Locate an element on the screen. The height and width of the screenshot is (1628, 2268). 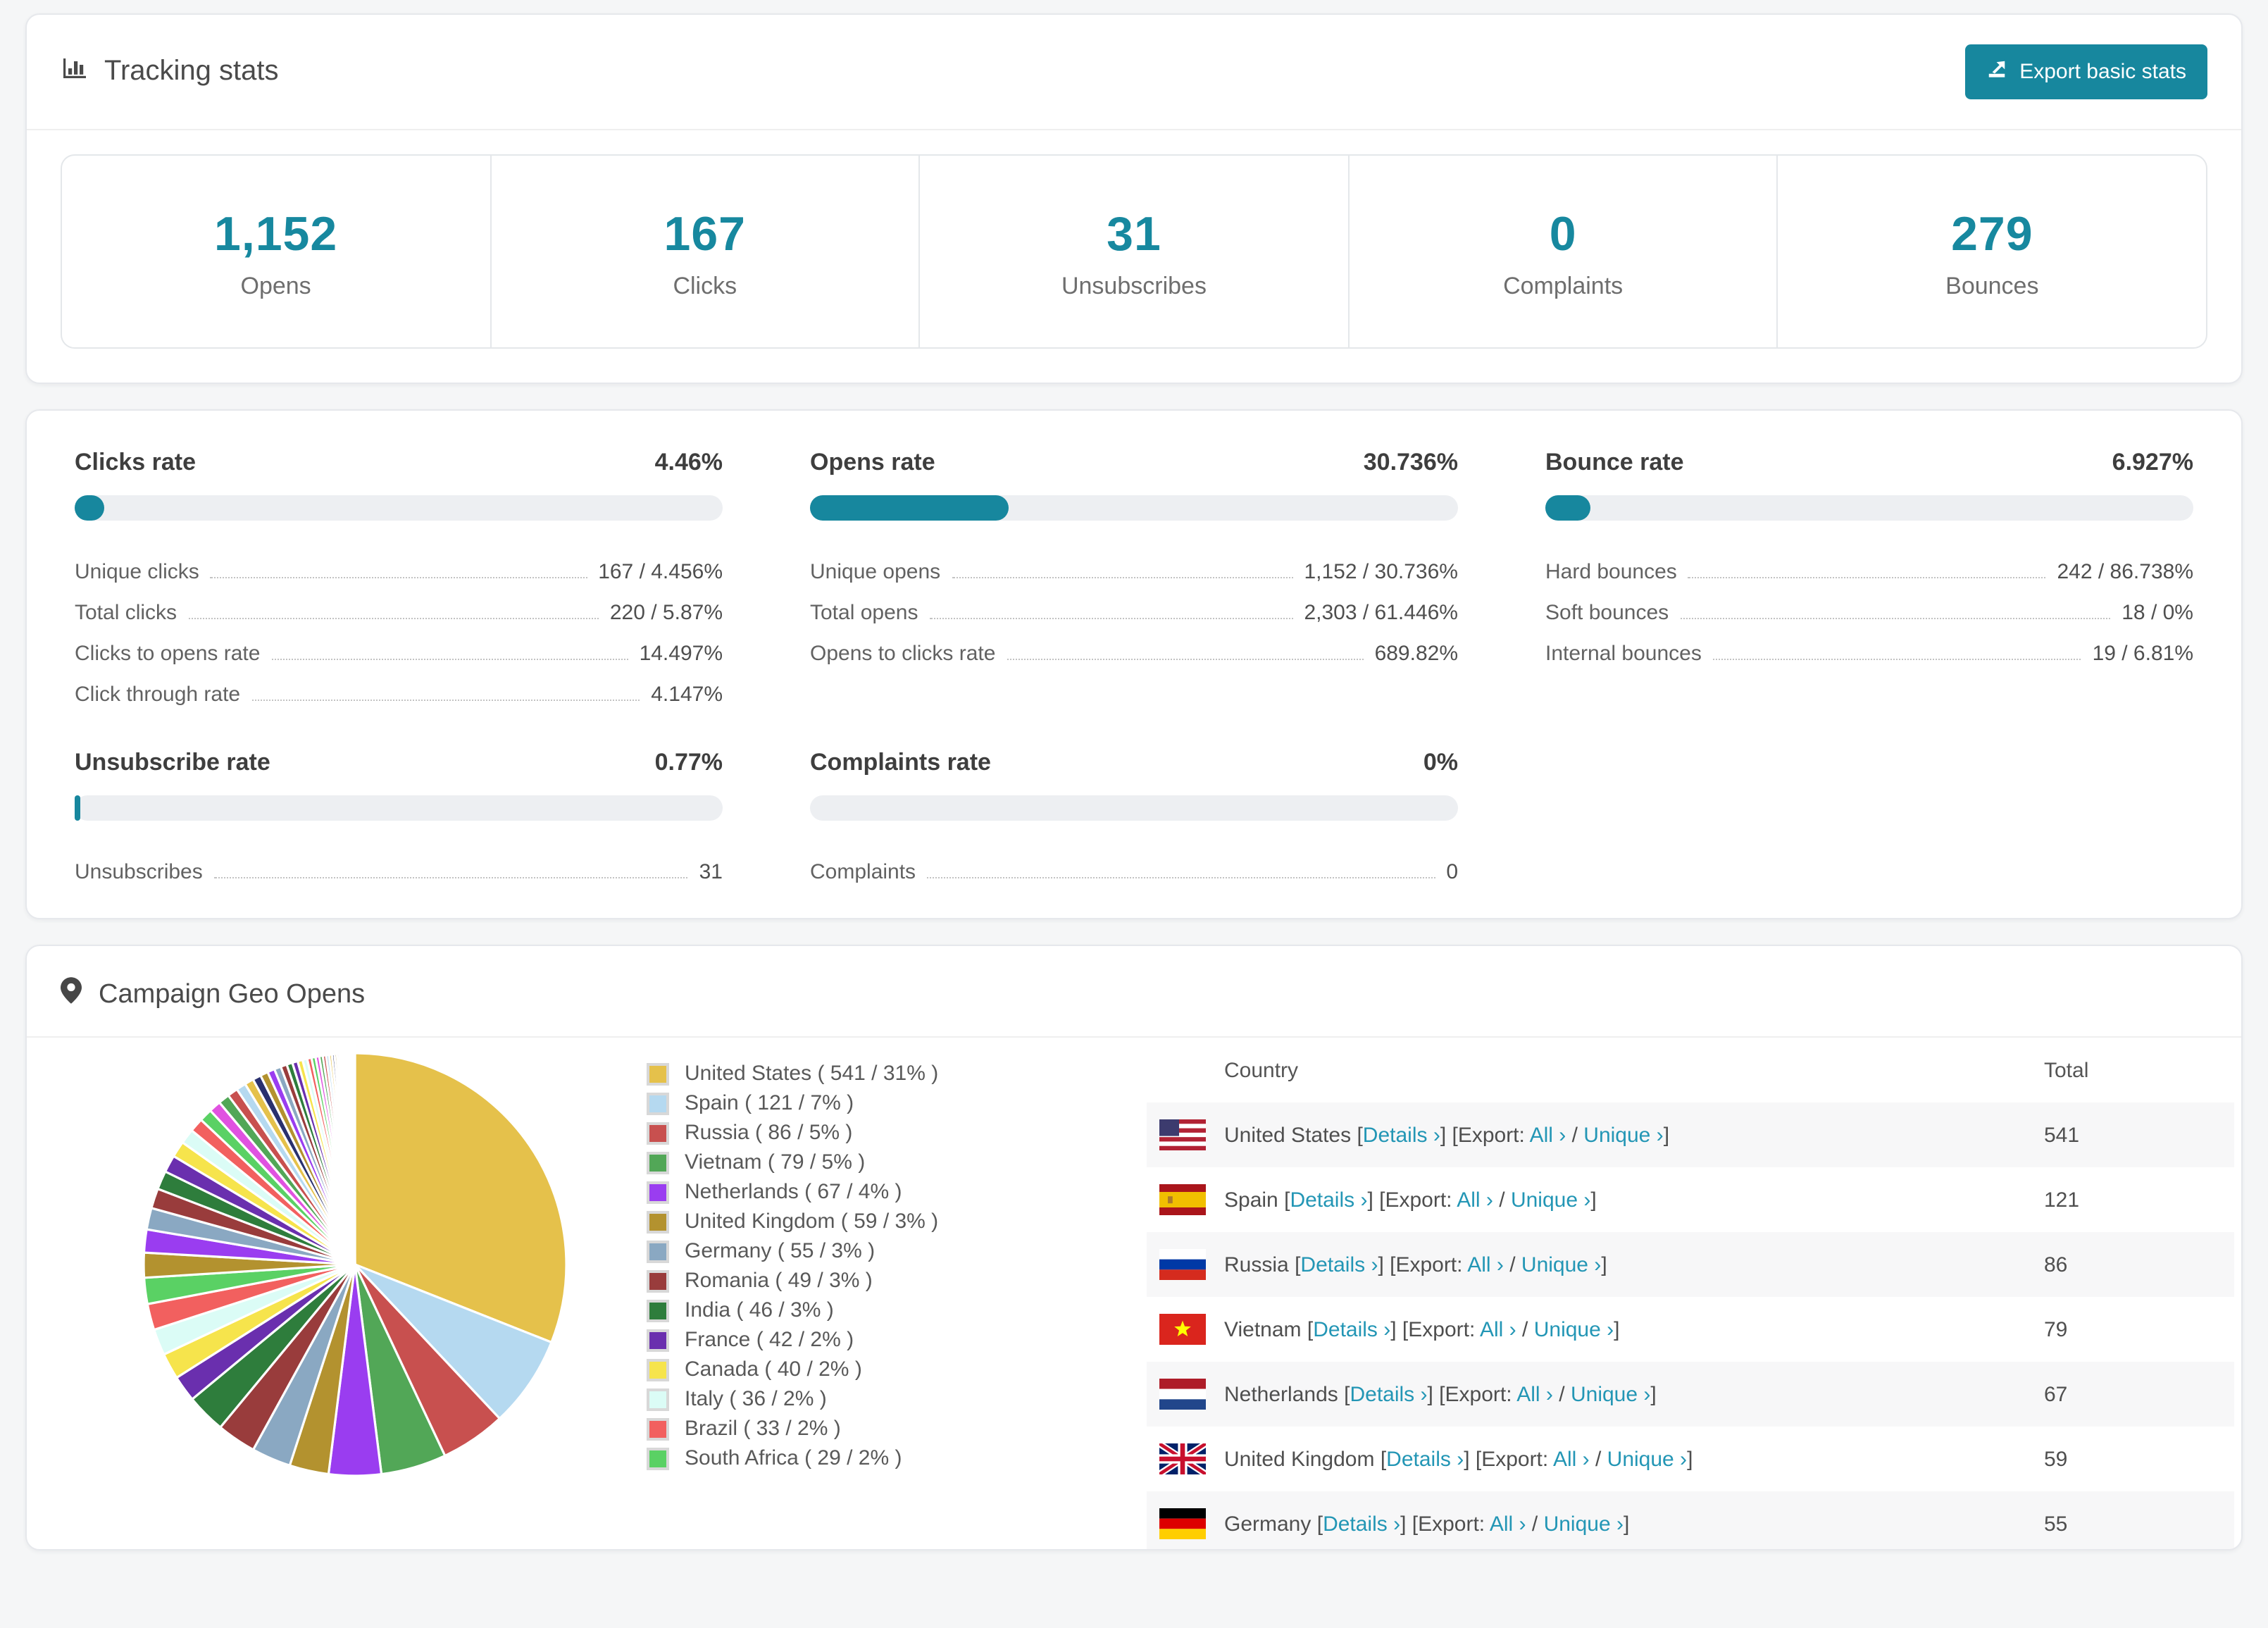
country-name: United Kingdom is located at coordinates (1302, 1459).